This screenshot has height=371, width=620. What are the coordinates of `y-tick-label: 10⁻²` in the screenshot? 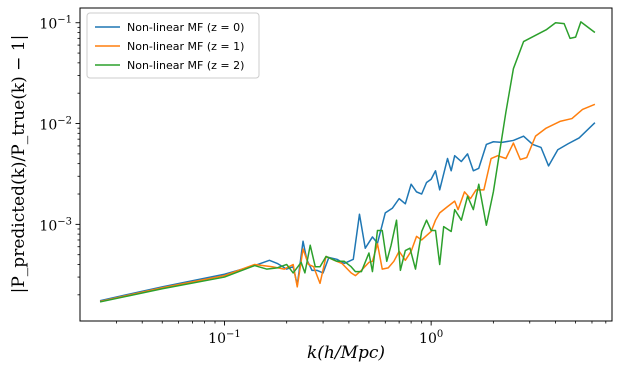 It's located at (55, 125).